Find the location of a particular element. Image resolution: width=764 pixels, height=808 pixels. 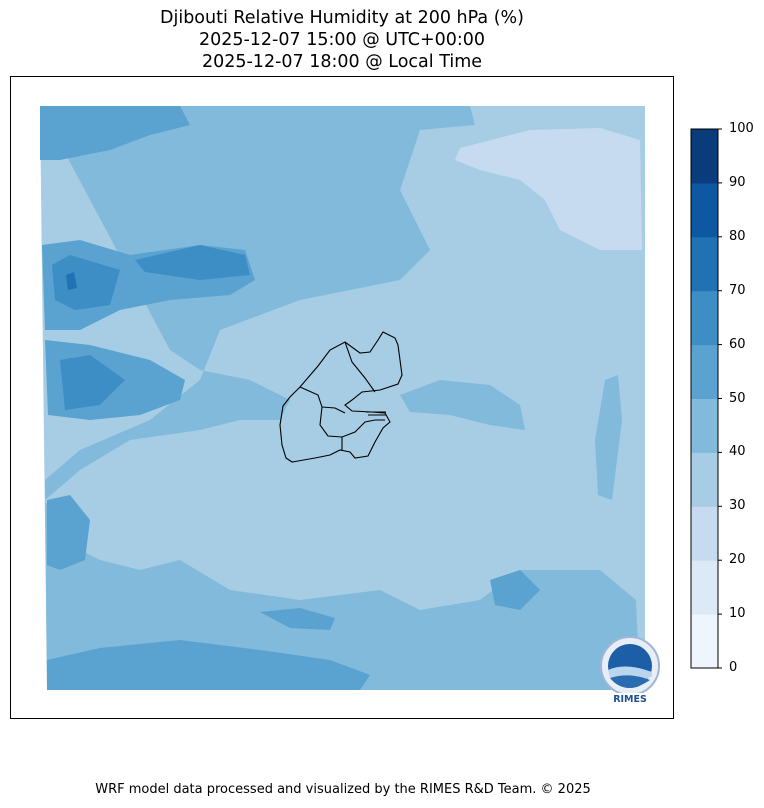

colorbar-tick-label: 70 is located at coordinates (737, 290).